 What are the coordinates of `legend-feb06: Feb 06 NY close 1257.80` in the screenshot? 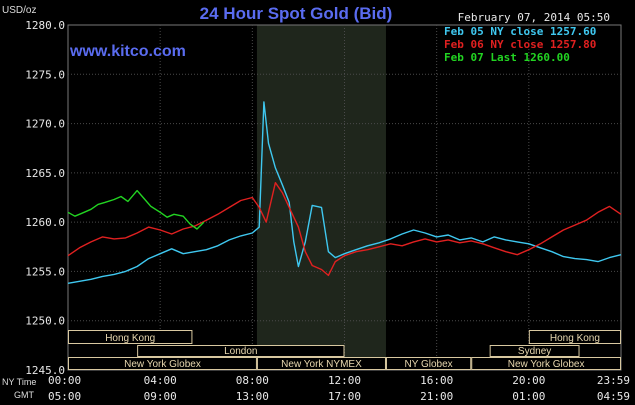 It's located at (520, 44).